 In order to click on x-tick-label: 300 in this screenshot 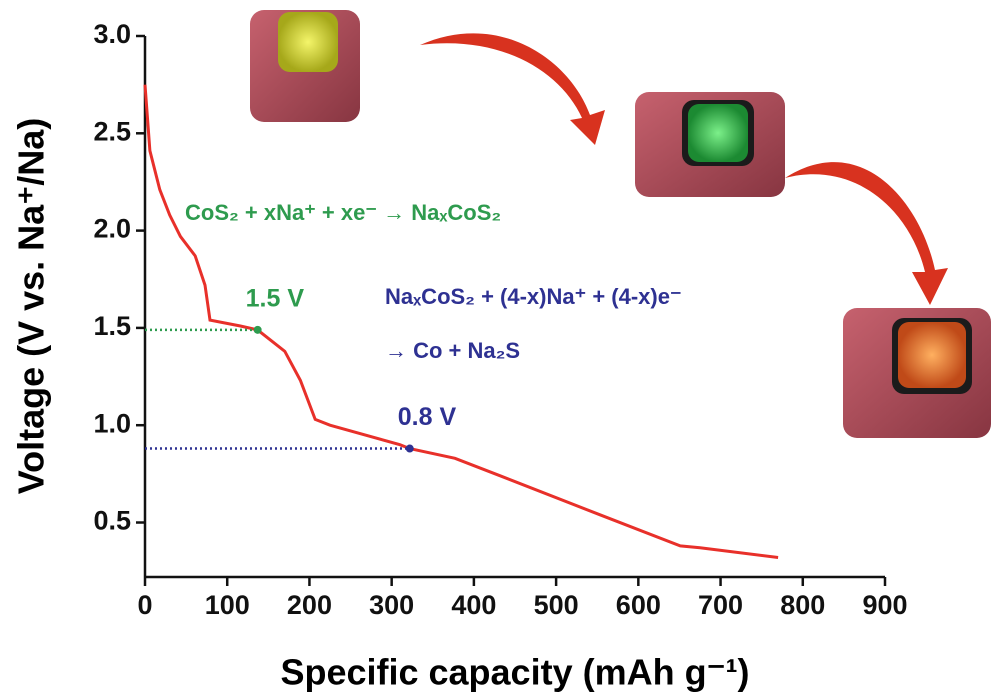, I will do `click(391, 605)`.